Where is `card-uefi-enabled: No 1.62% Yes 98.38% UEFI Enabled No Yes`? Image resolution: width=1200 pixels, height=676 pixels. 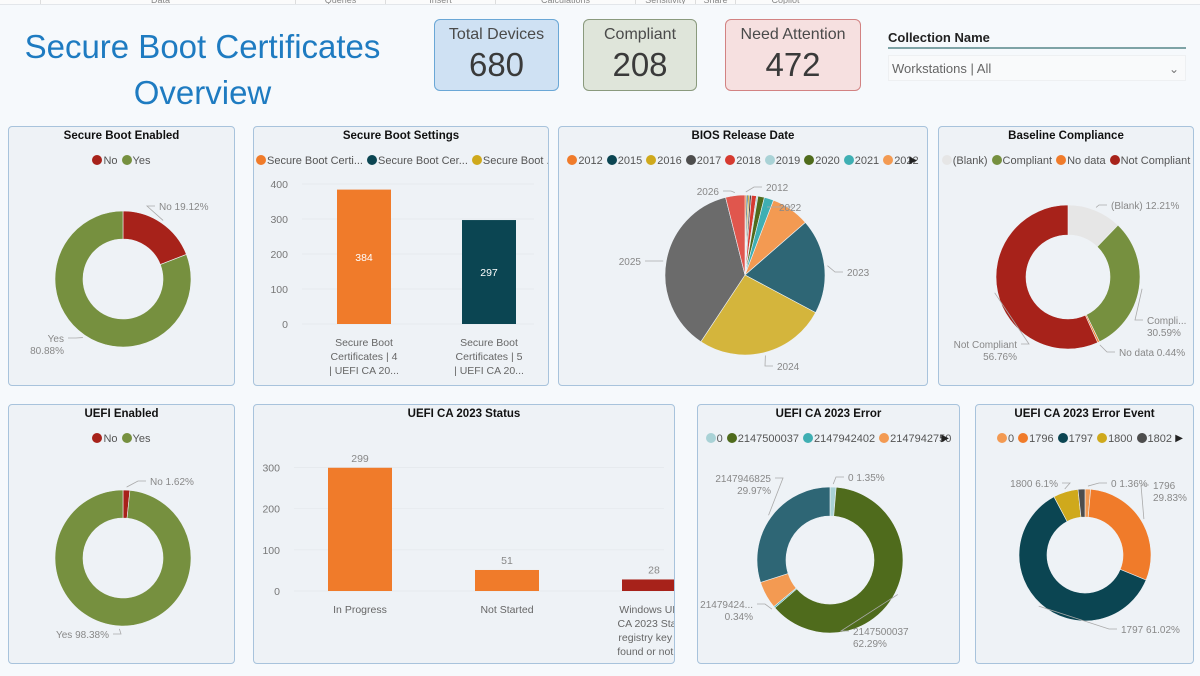 card-uefi-enabled: No 1.62% Yes 98.38% UEFI Enabled No Yes is located at coordinates (121, 534).